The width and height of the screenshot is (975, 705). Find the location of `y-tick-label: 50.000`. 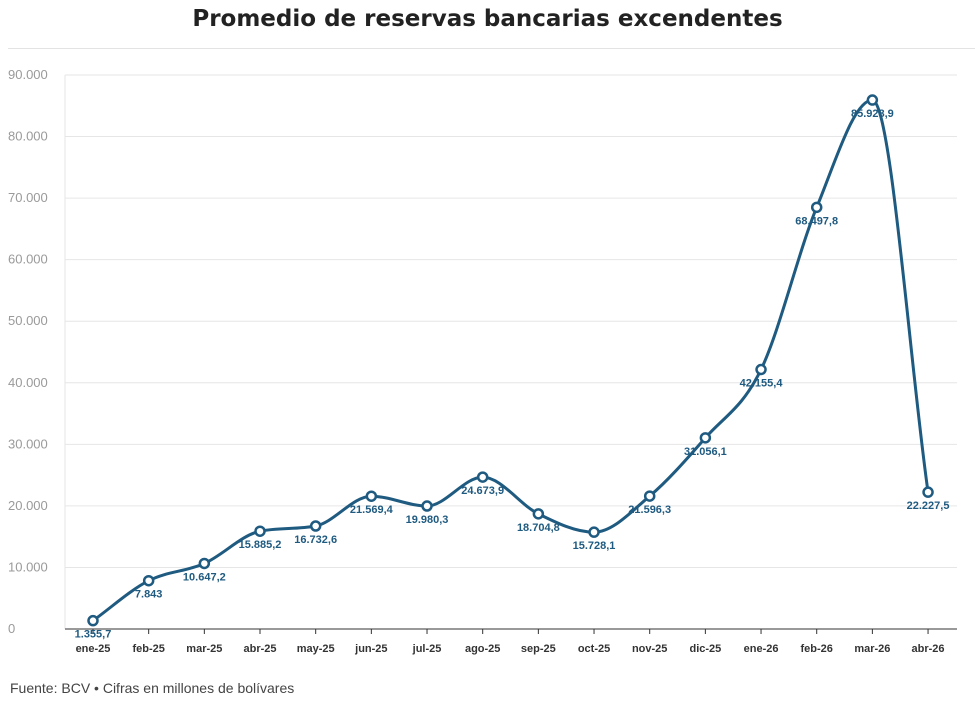

y-tick-label: 50.000 is located at coordinates (28, 320).